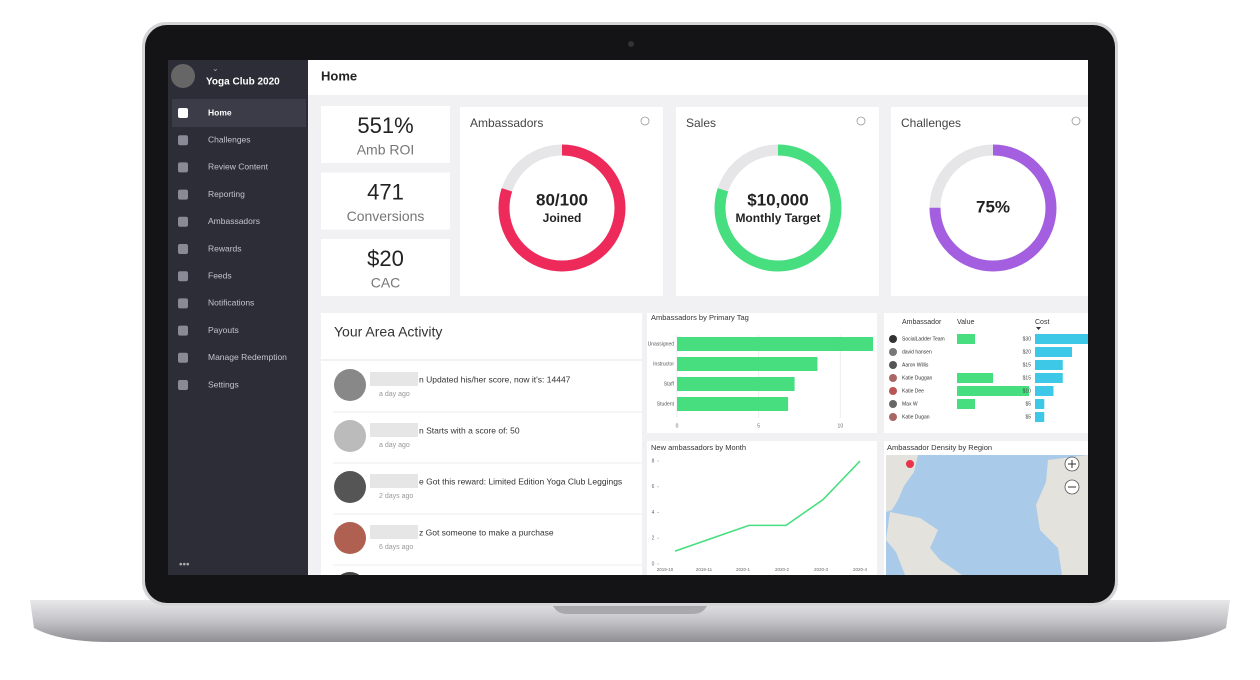 This screenshot has height=680, width=1260. What do you see at coordinates (922, 322) in the screenshot?
I see `column-header: Ambassador` at bounding box center [922, 322].